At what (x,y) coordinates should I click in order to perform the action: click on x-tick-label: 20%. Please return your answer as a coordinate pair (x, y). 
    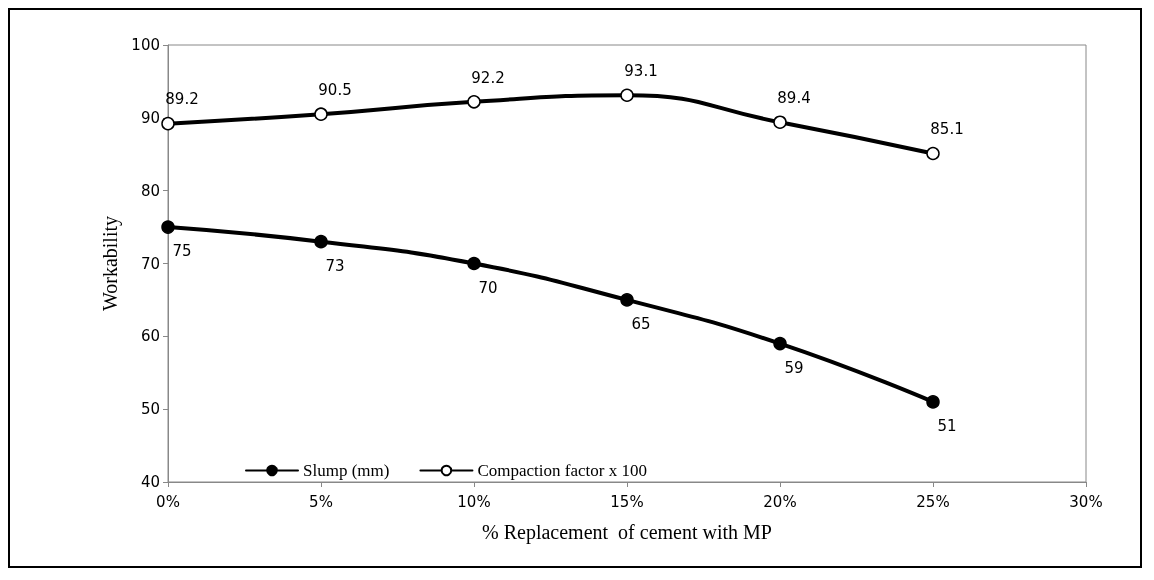
    Looking at the image, I should click on (780, 501).